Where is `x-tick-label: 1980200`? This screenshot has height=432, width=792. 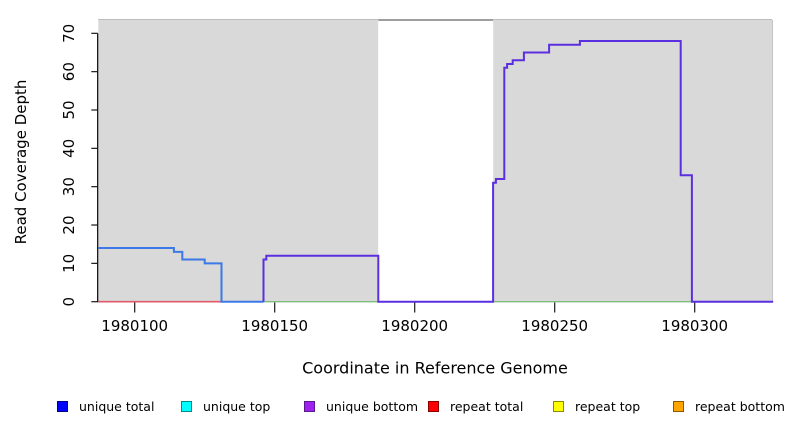
x-tick-label: 1980200 is located at coordinates (414, 326).